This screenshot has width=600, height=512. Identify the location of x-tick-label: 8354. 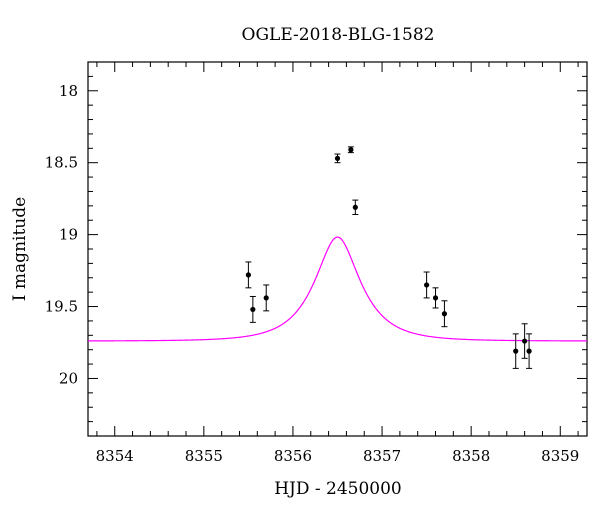
(115, 456).